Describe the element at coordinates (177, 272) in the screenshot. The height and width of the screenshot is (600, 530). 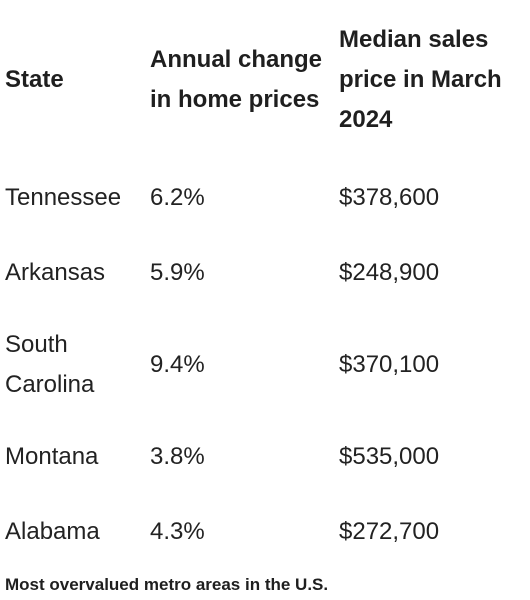
I see `annual-change-cell: 5.9%` at that location.